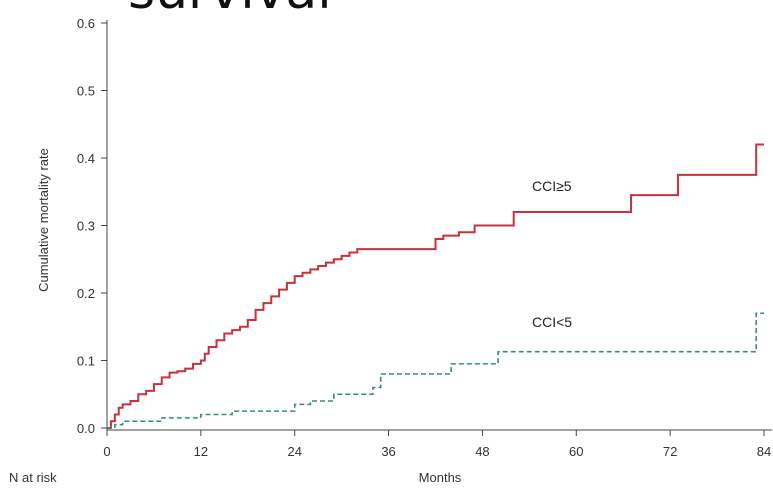  I want to click on y-tick-label: 0.4, so click(86, 158).